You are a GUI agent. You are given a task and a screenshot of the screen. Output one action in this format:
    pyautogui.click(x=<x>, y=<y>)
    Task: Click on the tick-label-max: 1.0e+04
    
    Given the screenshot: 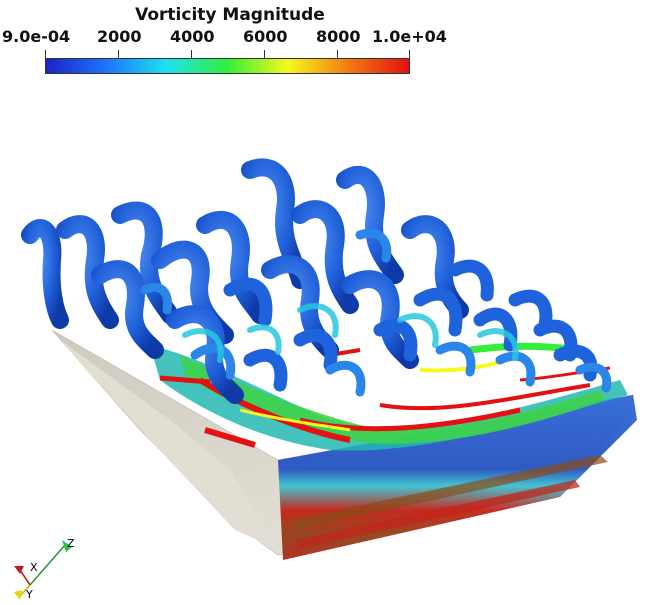 What is the action you would take?
    pyautogui.click(x=409, y=36)
    